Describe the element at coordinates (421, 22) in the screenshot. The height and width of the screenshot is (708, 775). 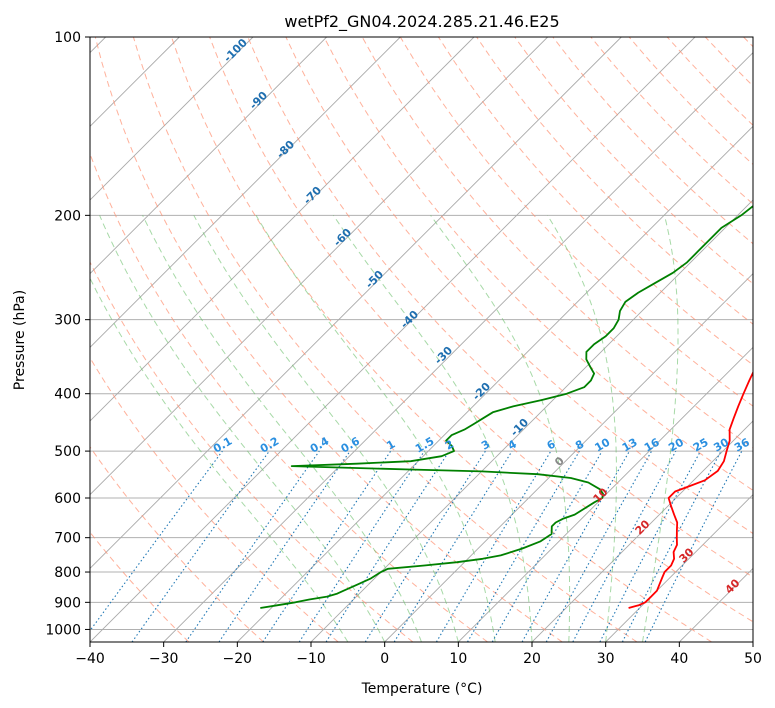
I see `chart-title: wetPf2_GN04.2024.285.21.46.E25` at that location.